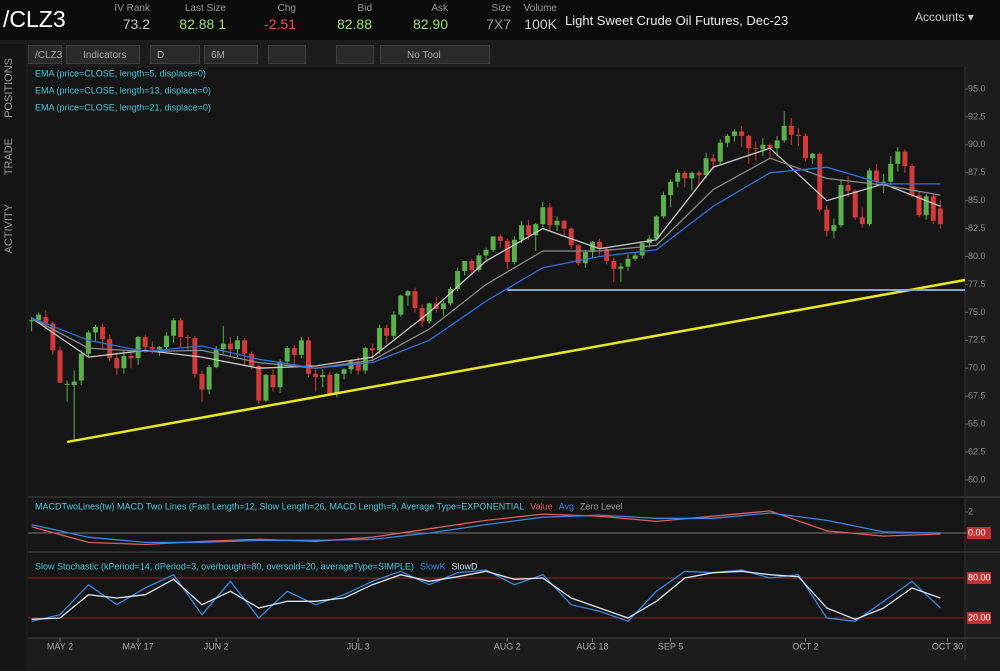  I want to click on style-select, so click(287, 54).